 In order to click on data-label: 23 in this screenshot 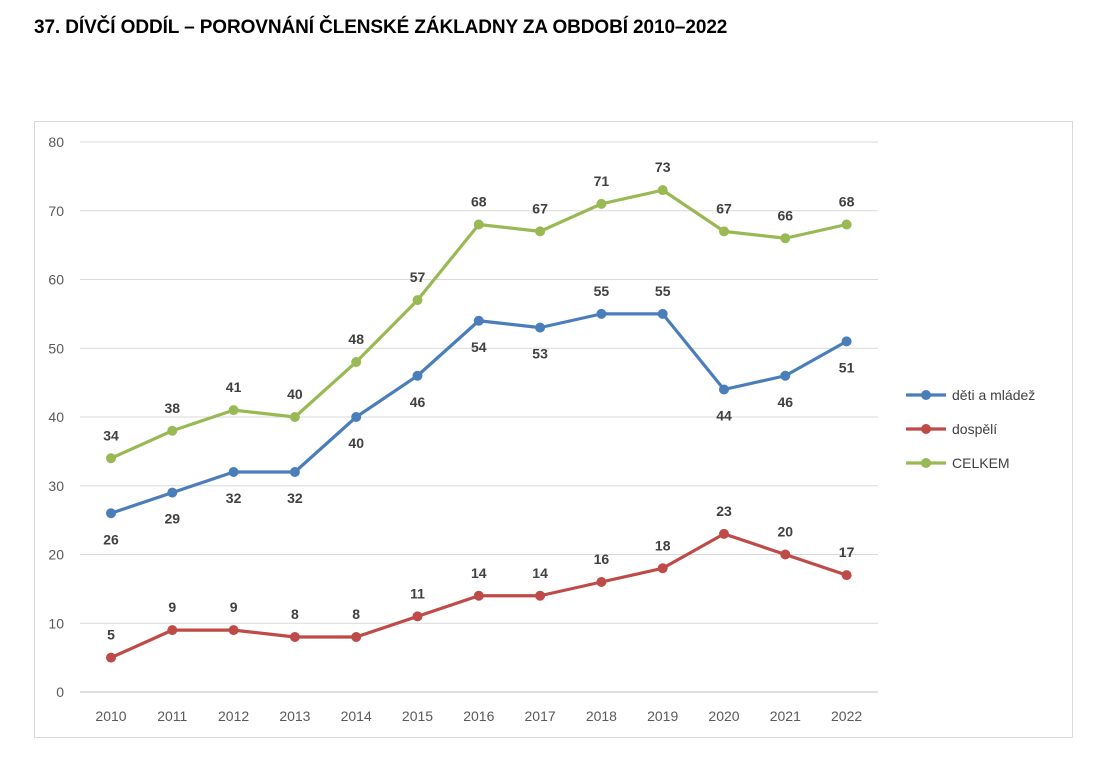, I will do `click(724, 511)`.